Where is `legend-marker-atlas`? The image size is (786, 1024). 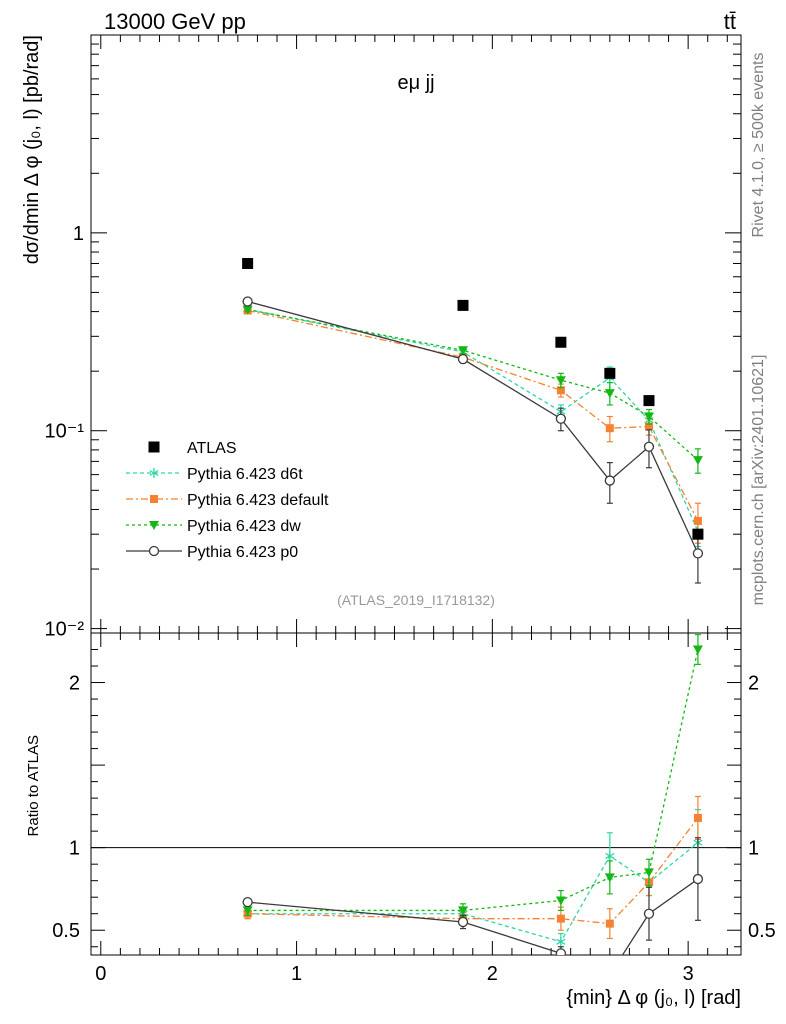
legend-marker-atlas is located at coordinates (154, 447).